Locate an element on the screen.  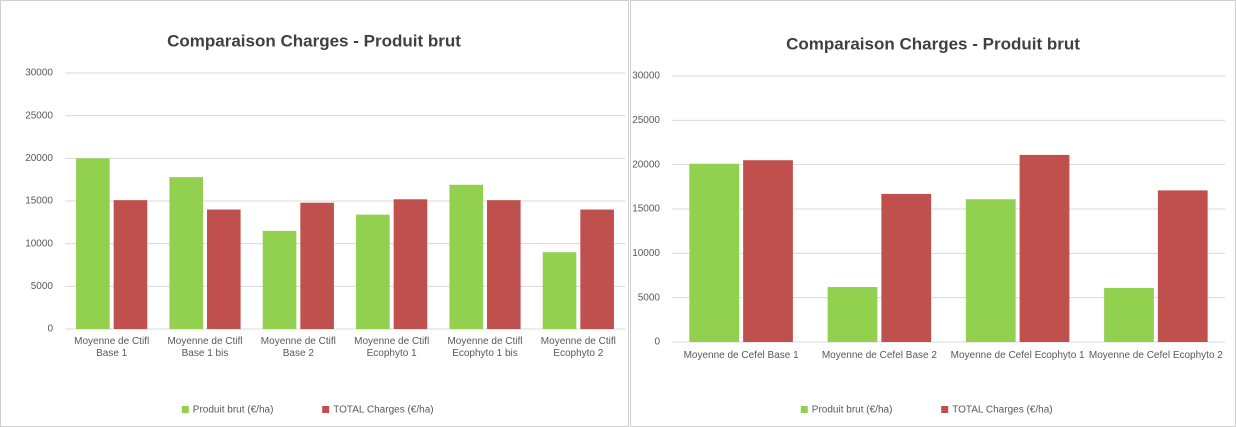
x-tick-label: Moyenne de Cefel Base 1 is located at coordinates (741, 355).